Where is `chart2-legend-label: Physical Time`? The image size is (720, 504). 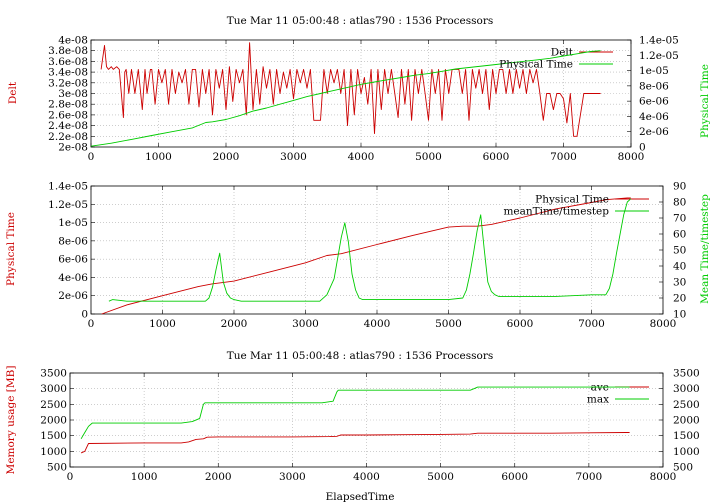
chart2-legend-label: Physical Time is located at coordinates (572, 200).